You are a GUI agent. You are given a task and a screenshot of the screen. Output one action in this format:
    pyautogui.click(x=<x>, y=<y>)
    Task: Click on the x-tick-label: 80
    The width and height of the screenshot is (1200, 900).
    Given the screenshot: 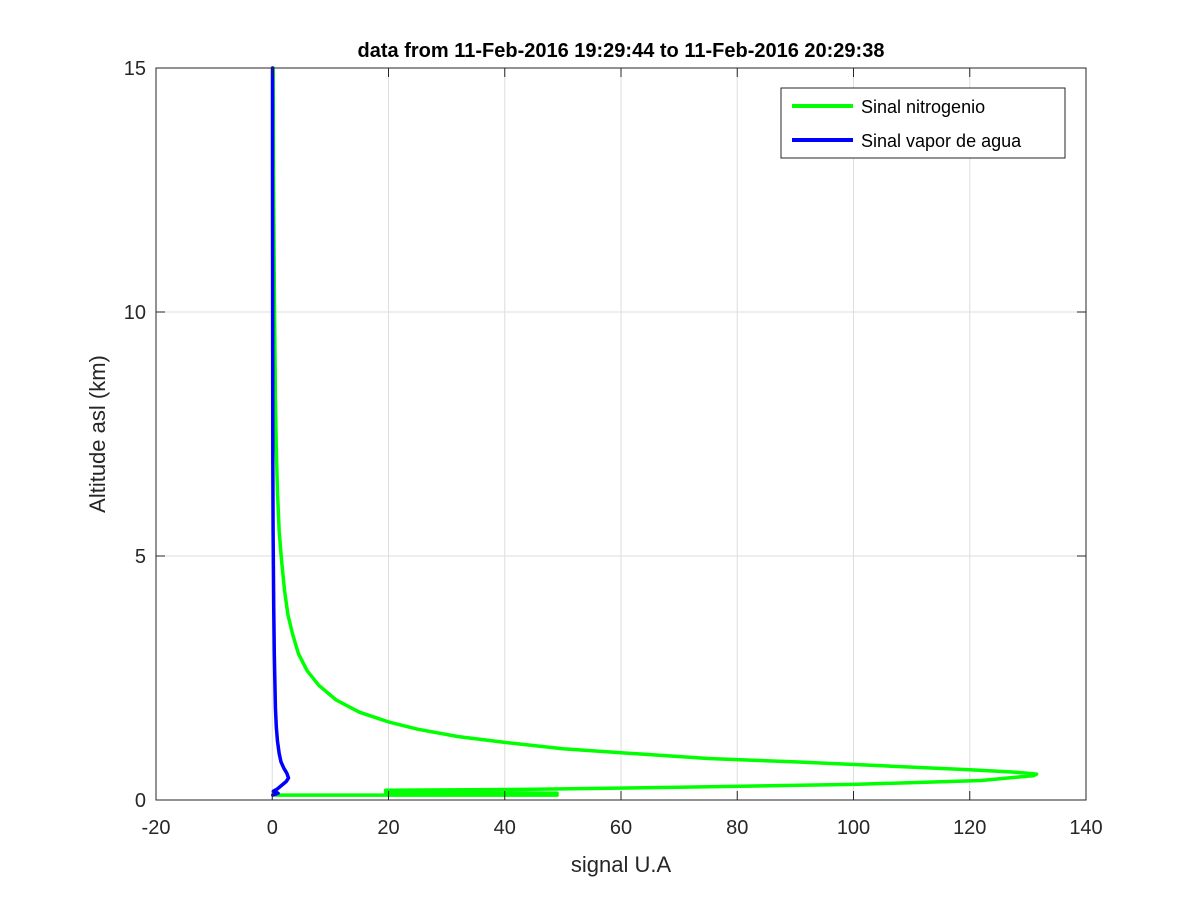 What is the action you would take?
    pyautogui.click(x=737, y=828)
    